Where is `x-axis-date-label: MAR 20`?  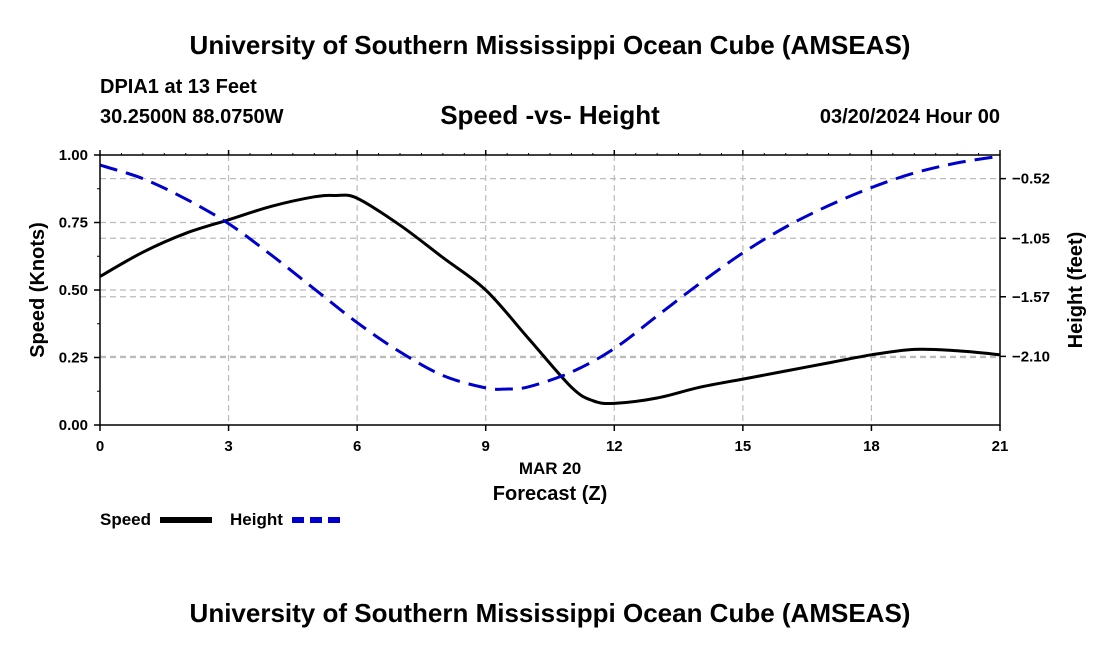 x-axis-date-label: MAR 20 is located at coordinates (550, 468).